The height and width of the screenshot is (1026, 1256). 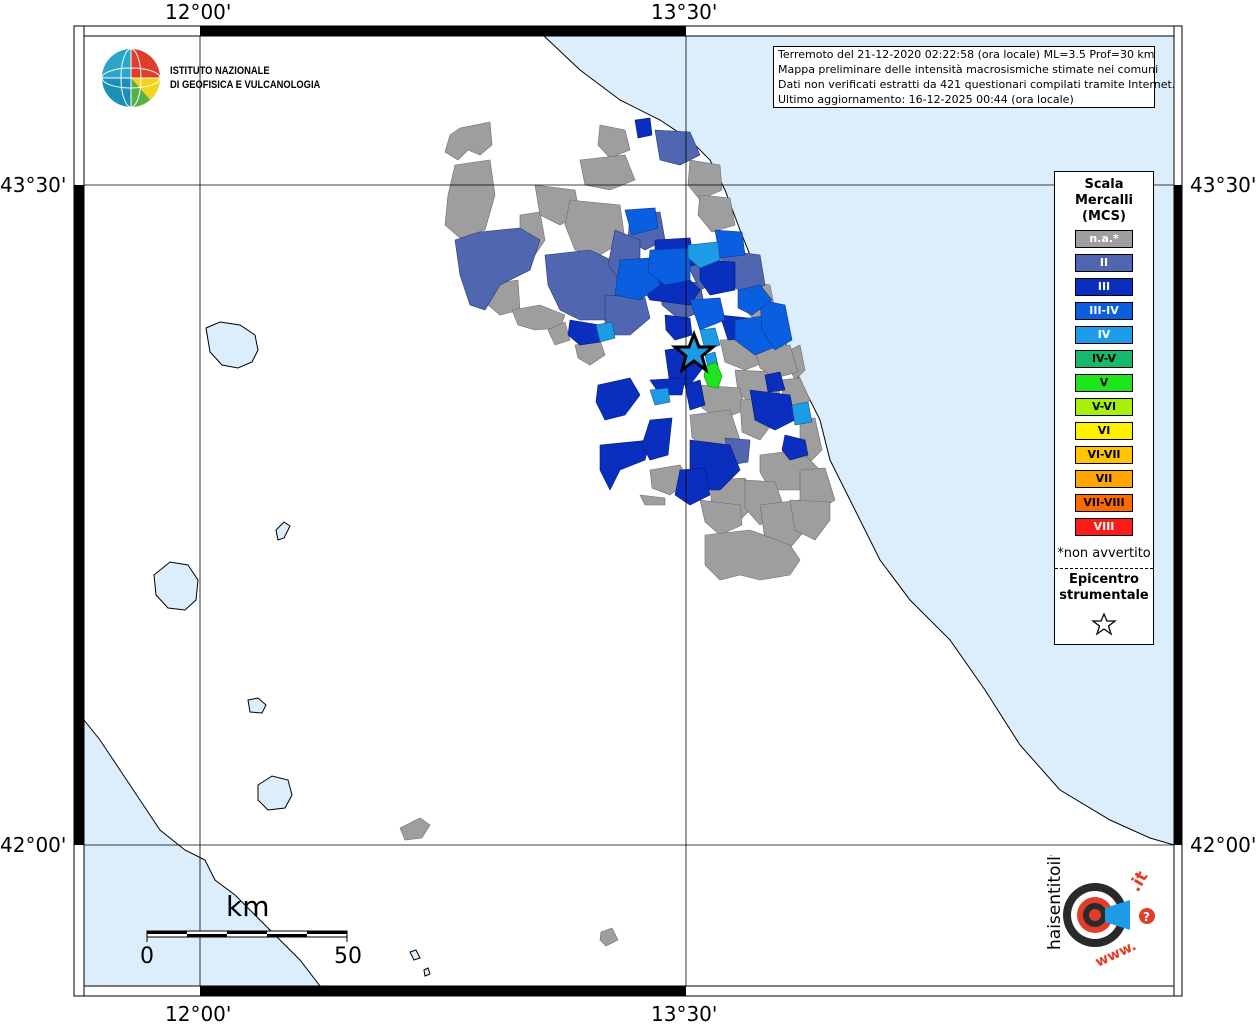 I want to click on municipality-v, so click(x=713, y=375).